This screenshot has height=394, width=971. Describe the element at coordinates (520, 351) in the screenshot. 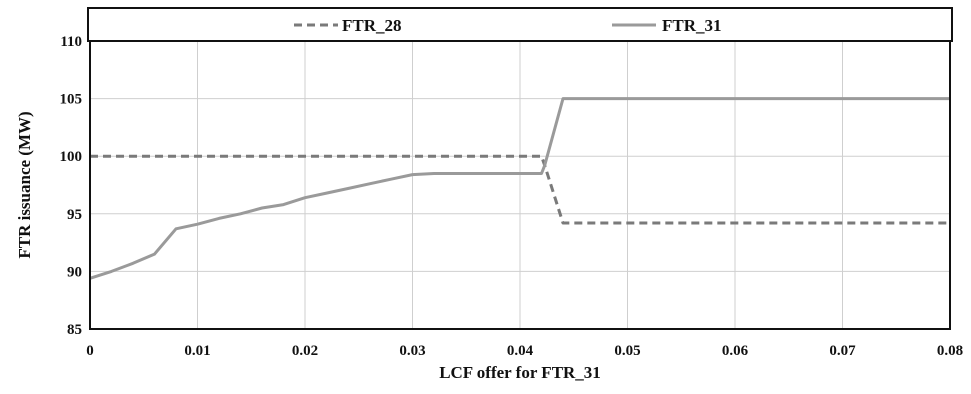

I see `x-tick-label: 0.04` at that location.